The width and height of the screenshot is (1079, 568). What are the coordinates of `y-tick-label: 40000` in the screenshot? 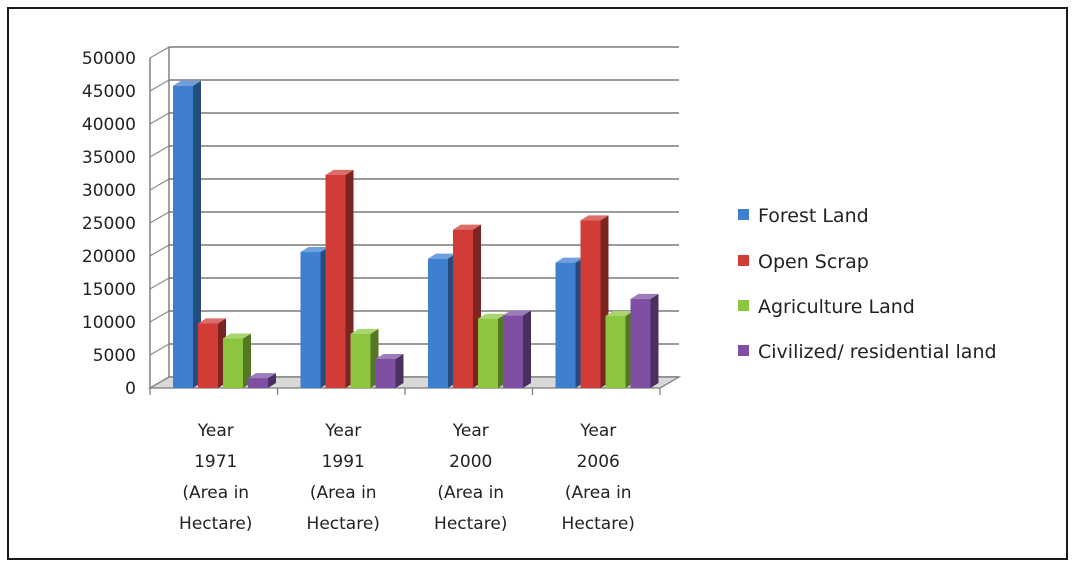 It's located at (109, 125).